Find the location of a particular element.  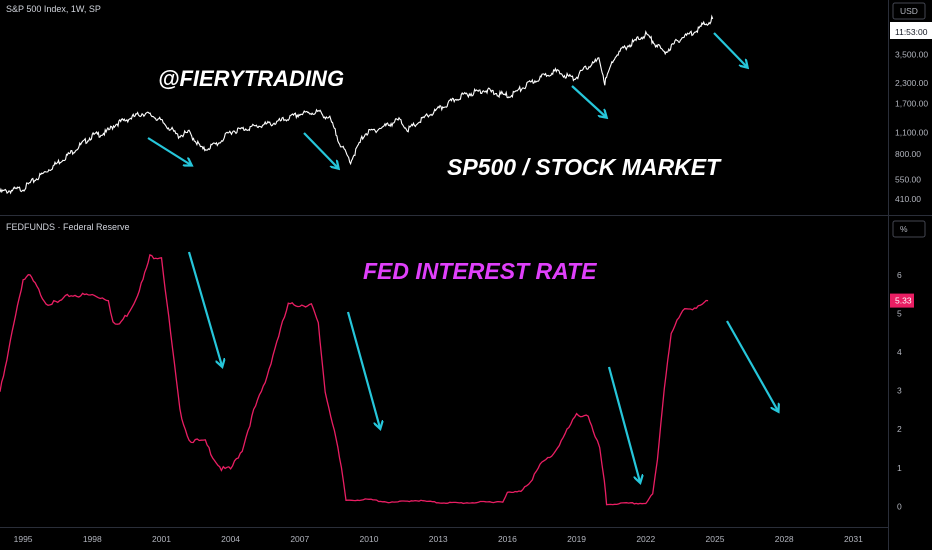

fedfunds-axis-tick-label: 0 is located at coordinates (899, 507).